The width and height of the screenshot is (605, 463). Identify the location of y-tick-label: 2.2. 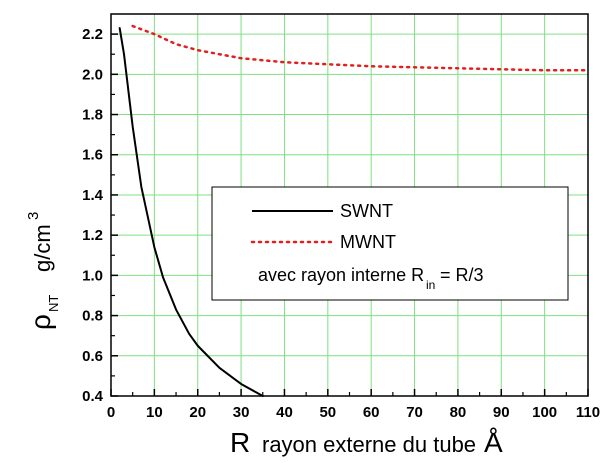
(92, 34).